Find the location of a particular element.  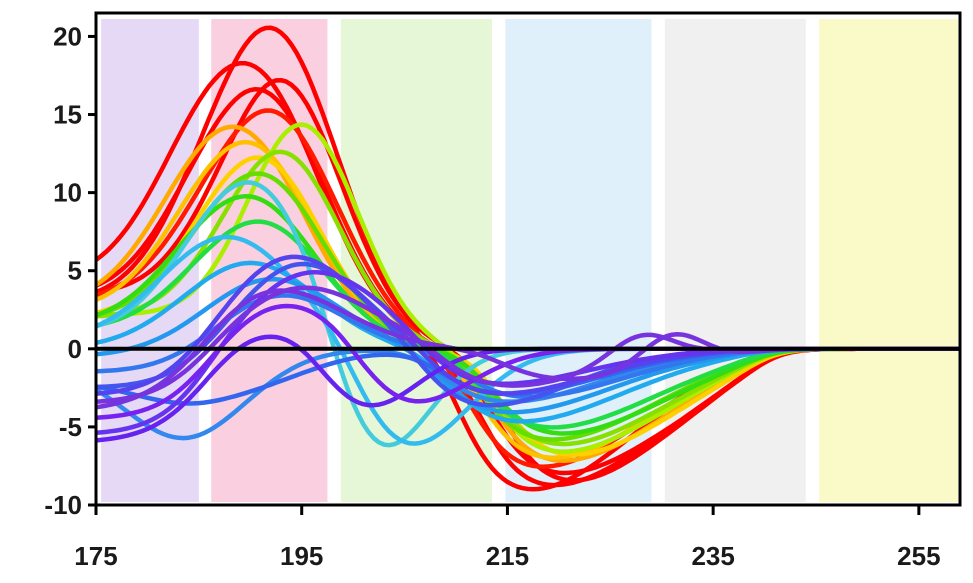

x-tick-label: 175 is located at coordinates (95, 556).